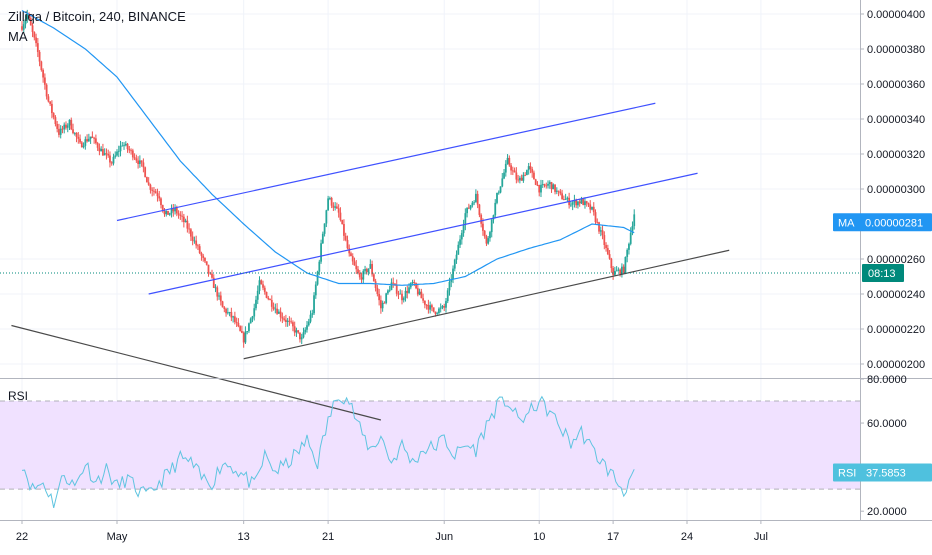 Image resolution: width=932 pixels, height=555 pixels. Describe the element at coordinates (883, 446) in the screenshot. I see `rsi-axis: 80.0000 60.0000 20.0000` at that location.